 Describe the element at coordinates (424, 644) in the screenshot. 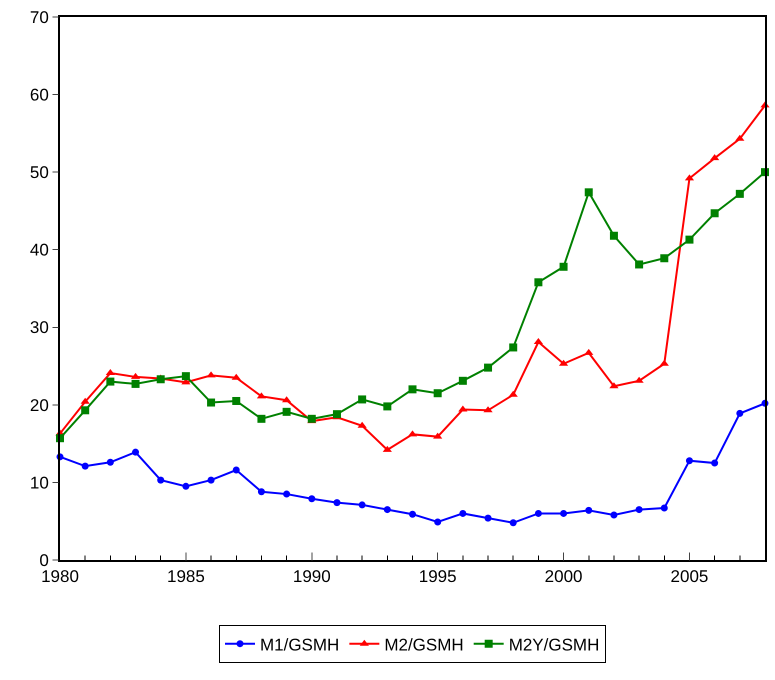

I see `legend-label: M2/GSMH` at that location.